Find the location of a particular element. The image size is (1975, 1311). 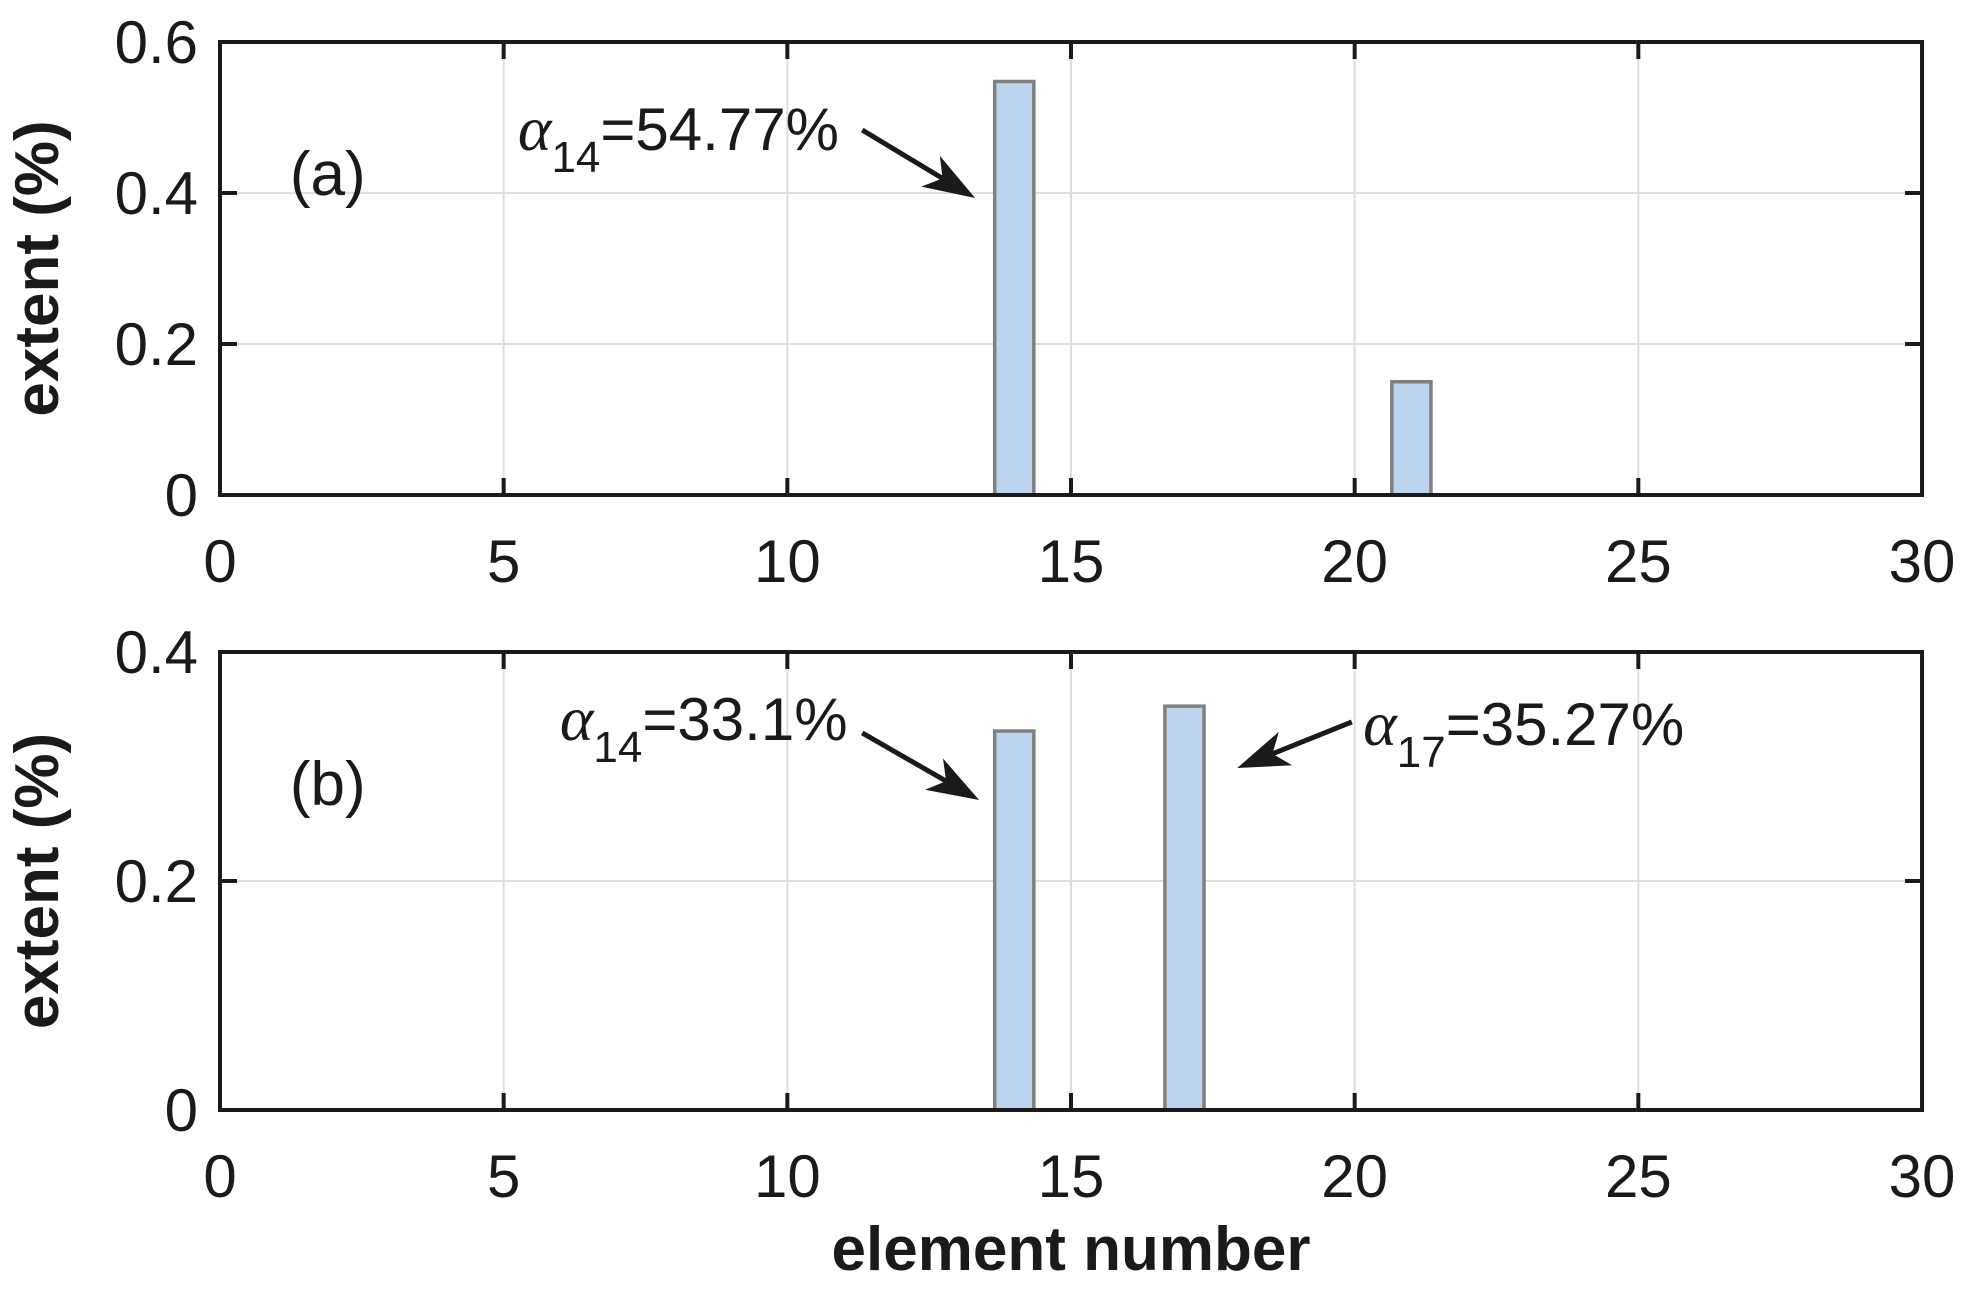

y-tick-label: 0.6 is located at coordinates (156, 42).